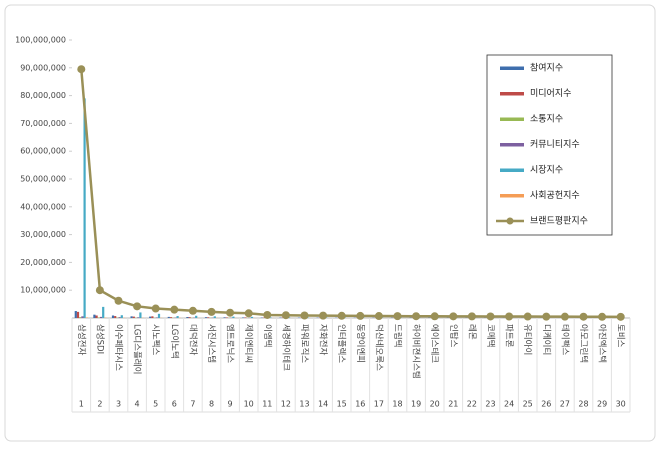 The height and width of the screenshot is (450, 660). Describe the element at coordinates (546, 170) in the screenshot. I see `legend-label: 시장지수` at that location.